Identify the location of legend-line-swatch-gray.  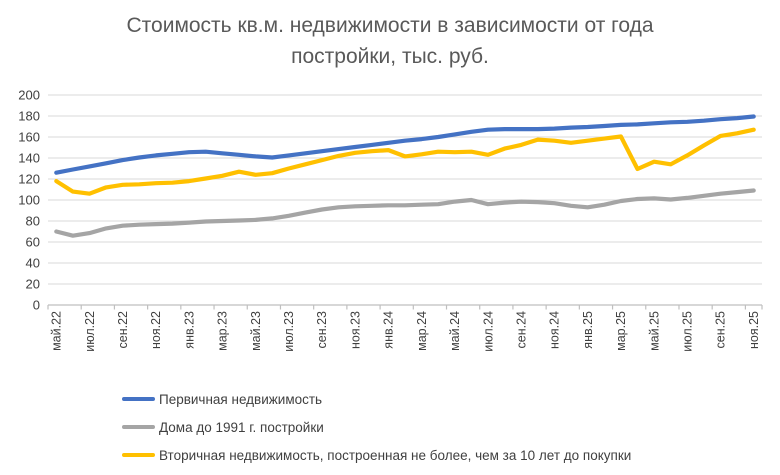
(138, 427).